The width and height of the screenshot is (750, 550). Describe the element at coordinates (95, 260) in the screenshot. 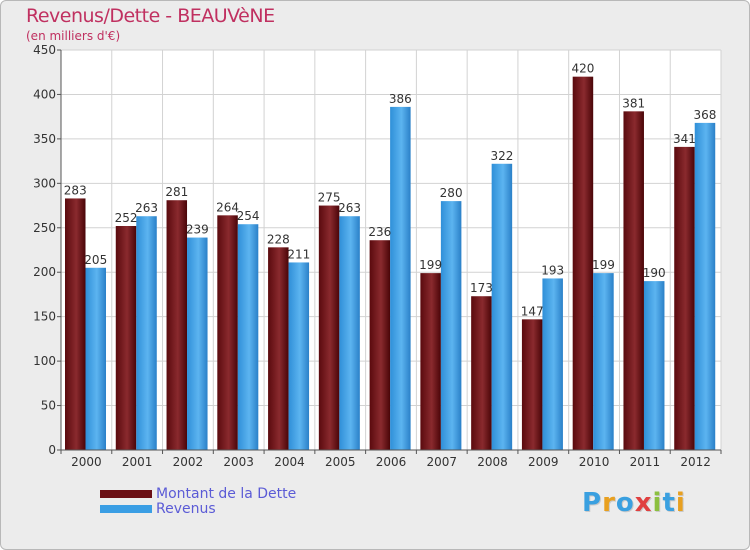

I see `revenue-bar-value-label: 205` at that location.